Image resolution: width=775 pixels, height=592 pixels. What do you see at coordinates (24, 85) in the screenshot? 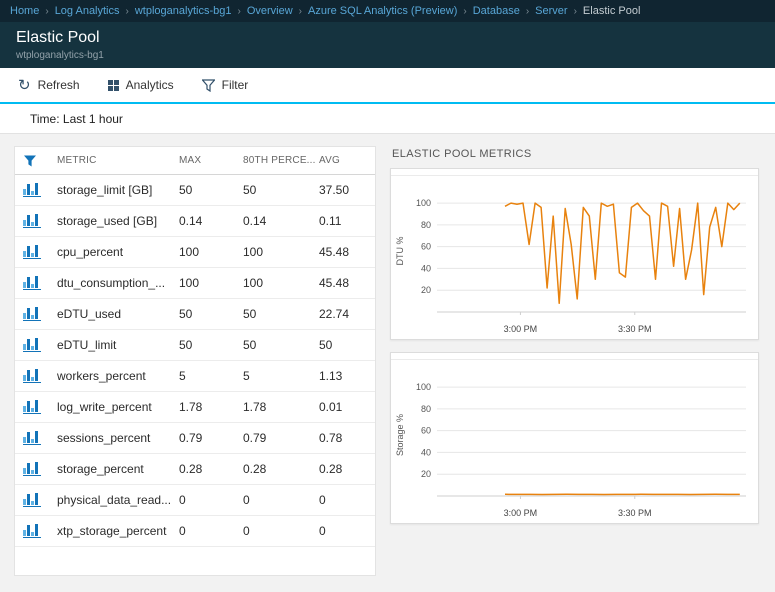
I see `refresh-icon: ↻` at bounding box center [24, 85].